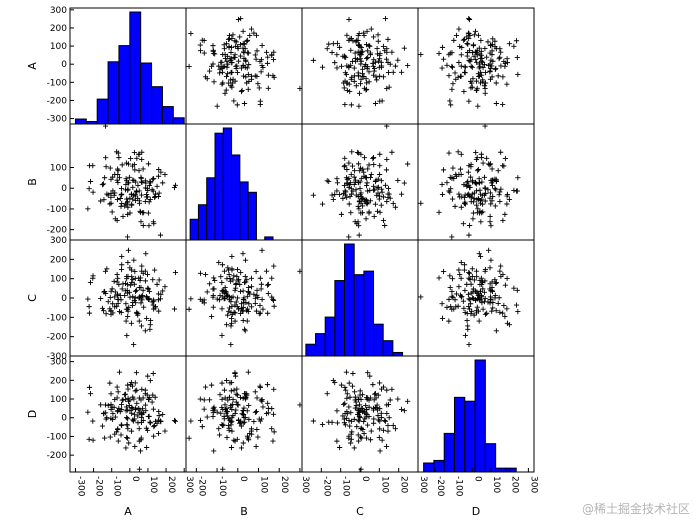 The height and width of the screenshot is (521, 696). I want to click on y-tick-label: -300, so click(57, 357).